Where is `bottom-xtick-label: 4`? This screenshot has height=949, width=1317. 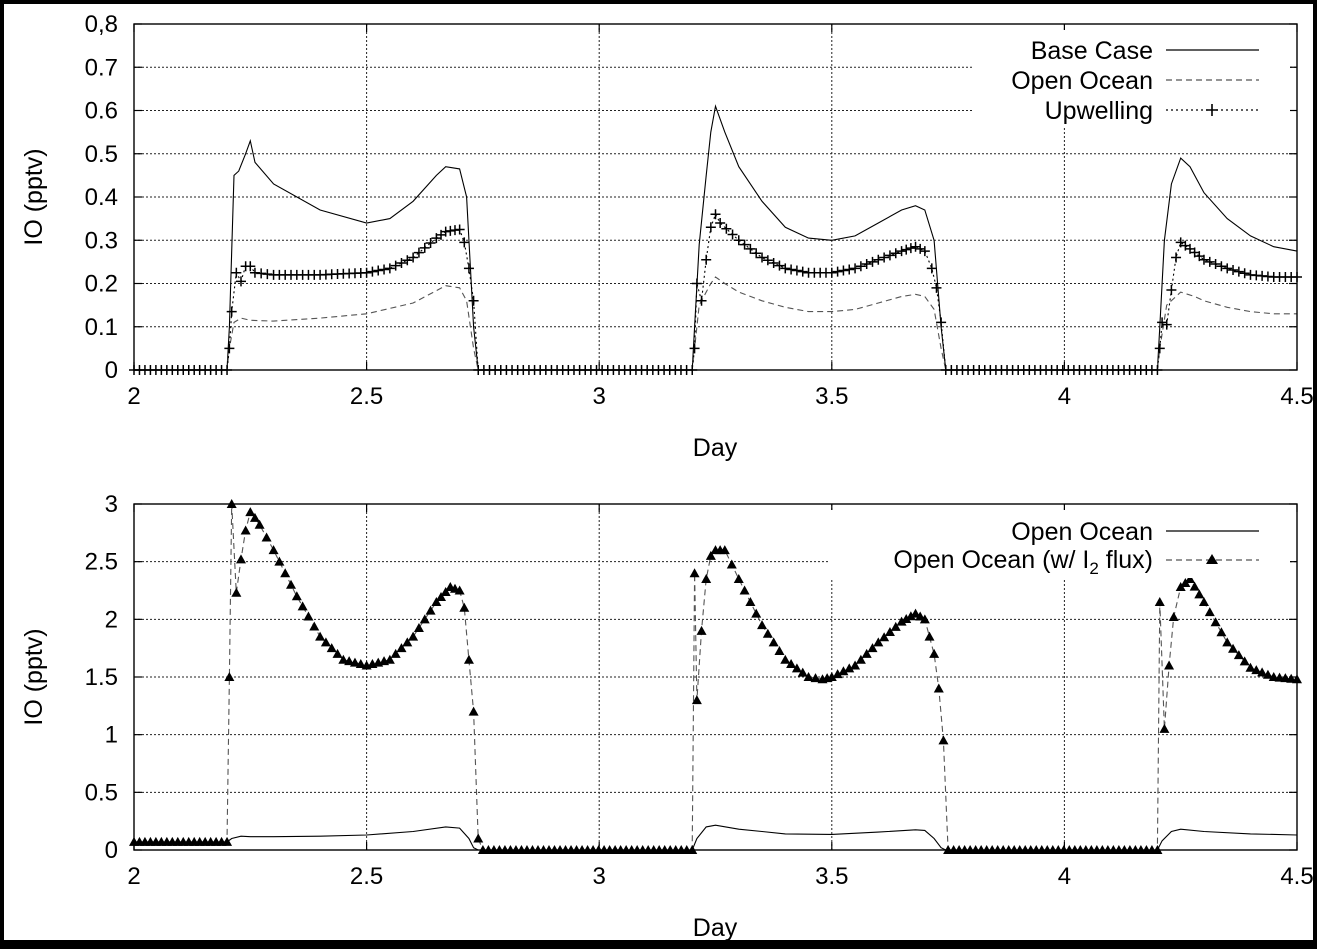 bottom-xtick-label: 4 is located at coordinates (1064, 876).